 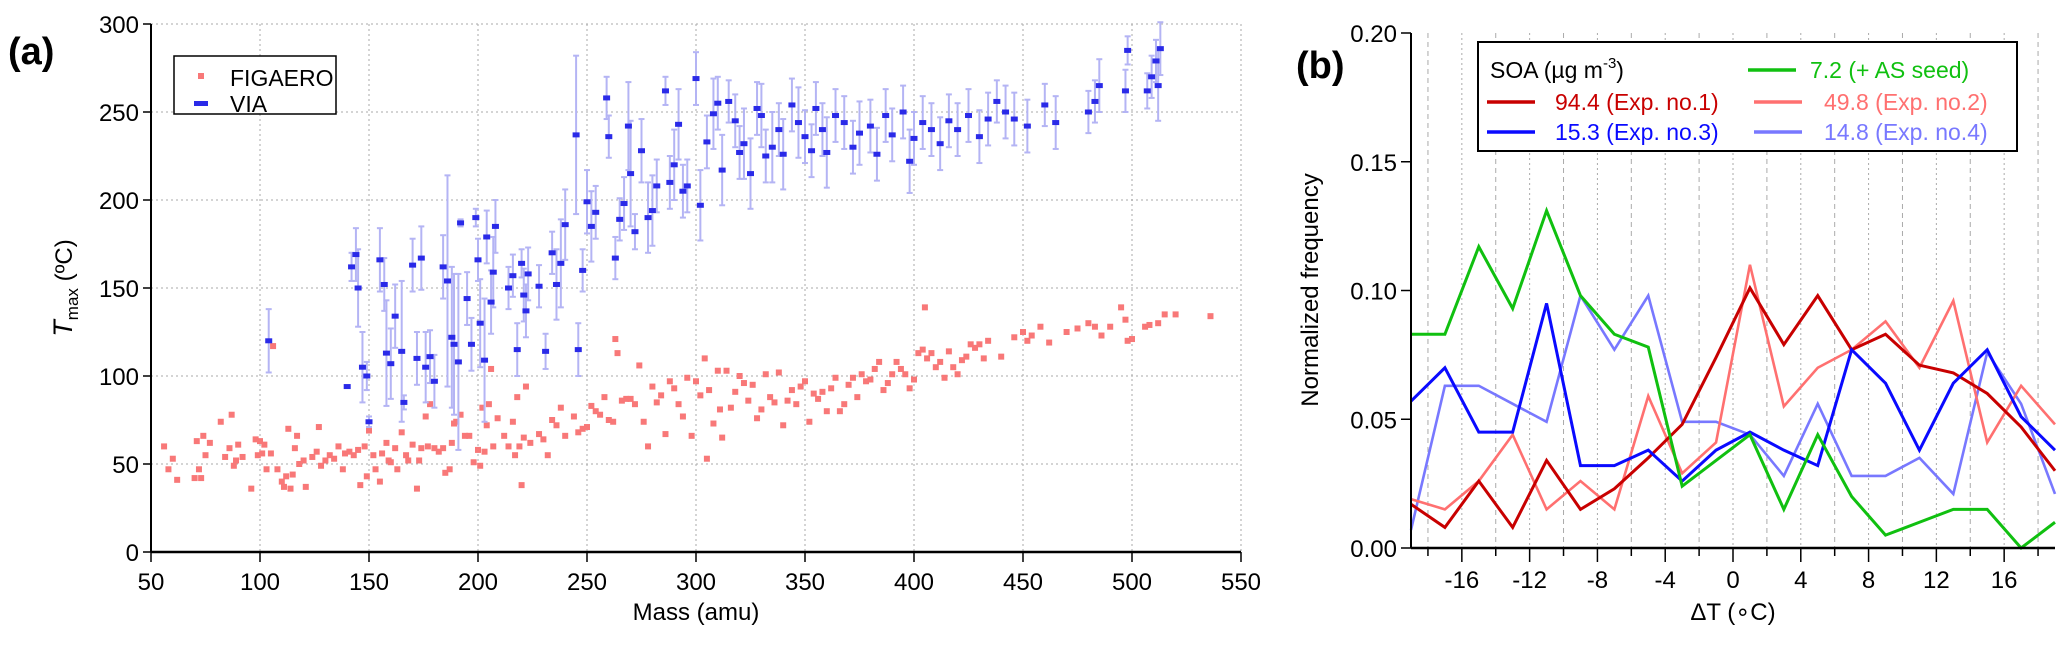 I want to click on x-tick-label: -12, so click(x=1529, y=580).